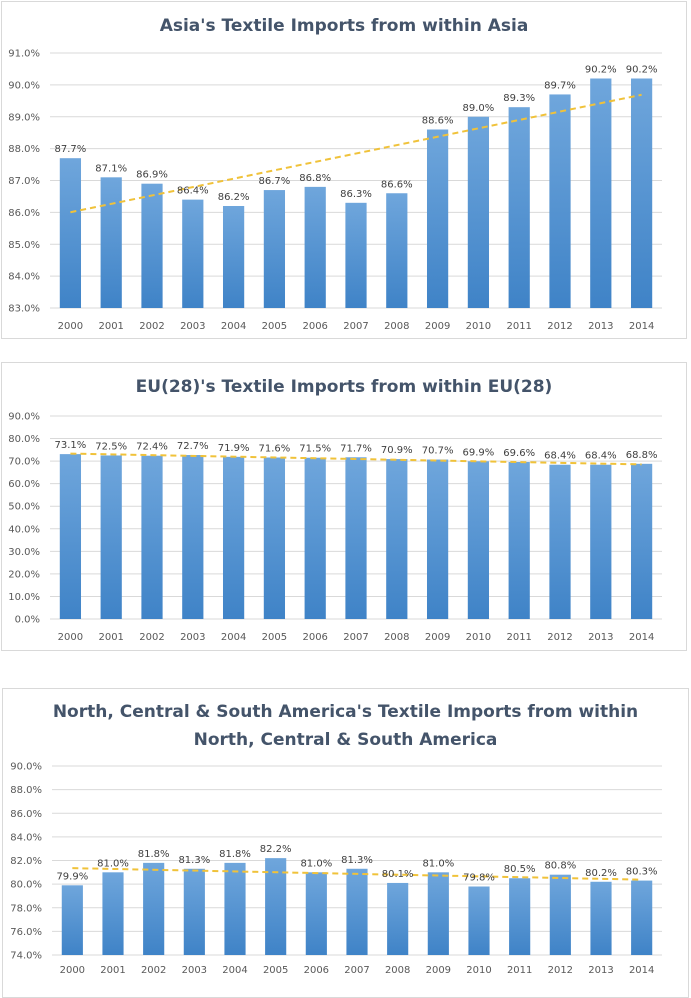 This screenshot has width=691, height=998. What do you see at coordinates (24, 507) in the screenshot?
I see `y-tick-label: 50.0%` at bounding box center [24, 507].